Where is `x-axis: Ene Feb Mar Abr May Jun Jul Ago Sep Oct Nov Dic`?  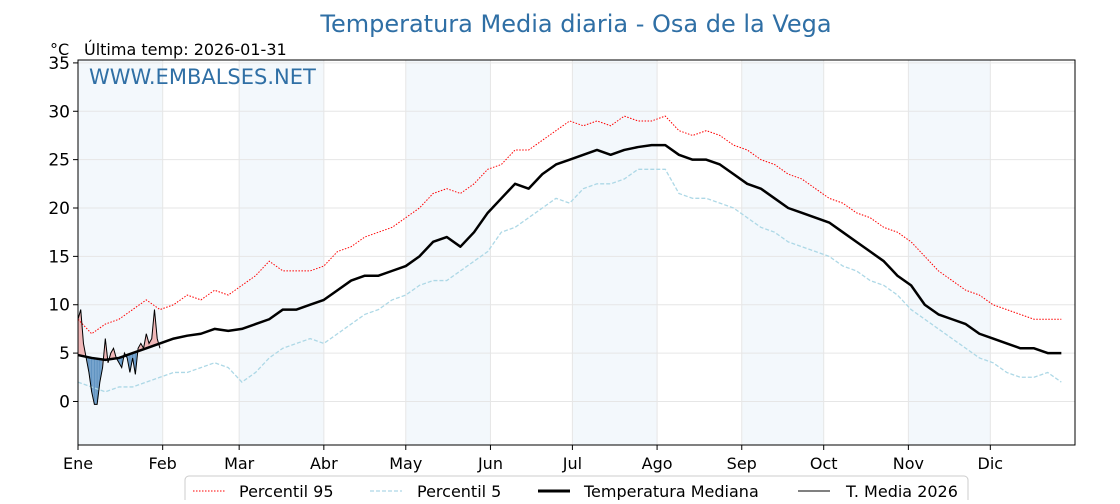 x-axis: Ene Feb Mar Abr May Jun Jul Ago Sep Oct Nov Dic is located at coordinates (533, 459).